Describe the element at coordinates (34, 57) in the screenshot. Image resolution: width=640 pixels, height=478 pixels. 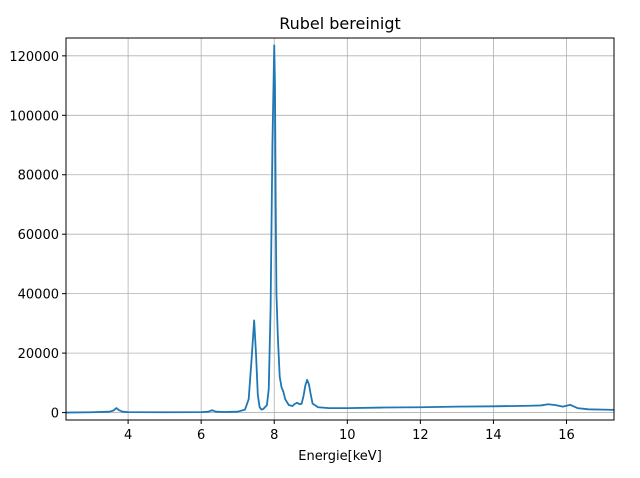
I see `y-tick-label: 120000` at that location.